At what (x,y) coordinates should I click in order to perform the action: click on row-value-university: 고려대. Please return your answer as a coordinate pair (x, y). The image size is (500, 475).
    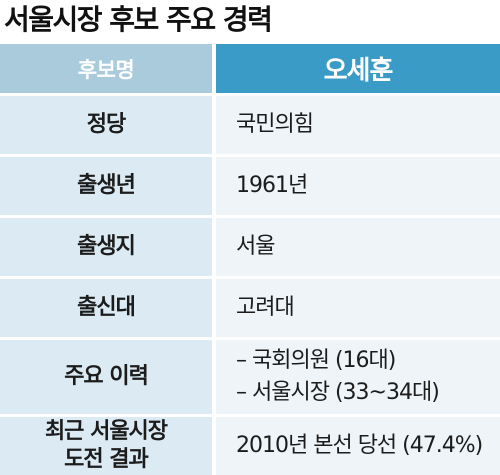
    Looking at the image, I should click on (358, 308).